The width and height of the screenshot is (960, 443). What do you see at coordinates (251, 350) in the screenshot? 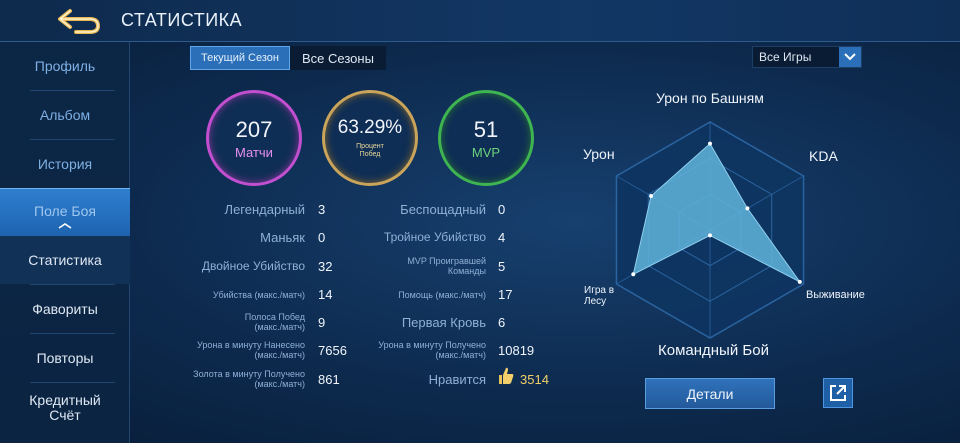
I see `stat-label: Урона в минуту Нанесено (макс./матч)` at bounding box center [251, 350].